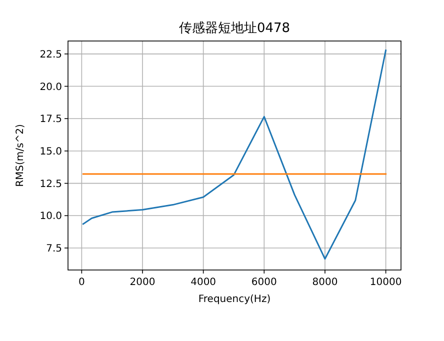  Describe the element at coordinates (51, 216) in the screenshot. I see `y-tick-label: 10.0` at that location.